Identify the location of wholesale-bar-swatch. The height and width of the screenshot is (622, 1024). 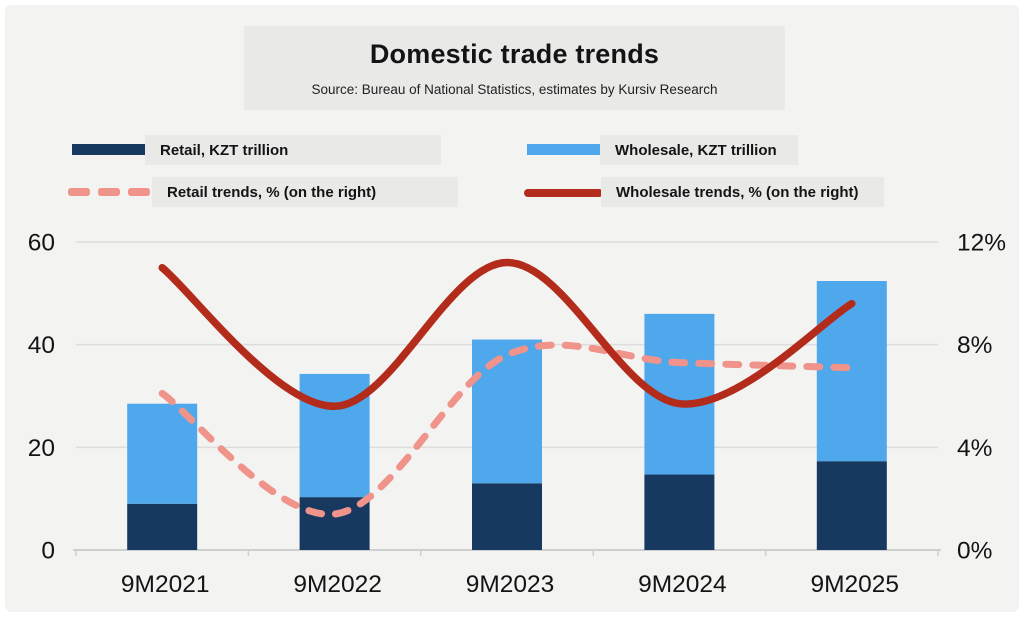
(563, 149).